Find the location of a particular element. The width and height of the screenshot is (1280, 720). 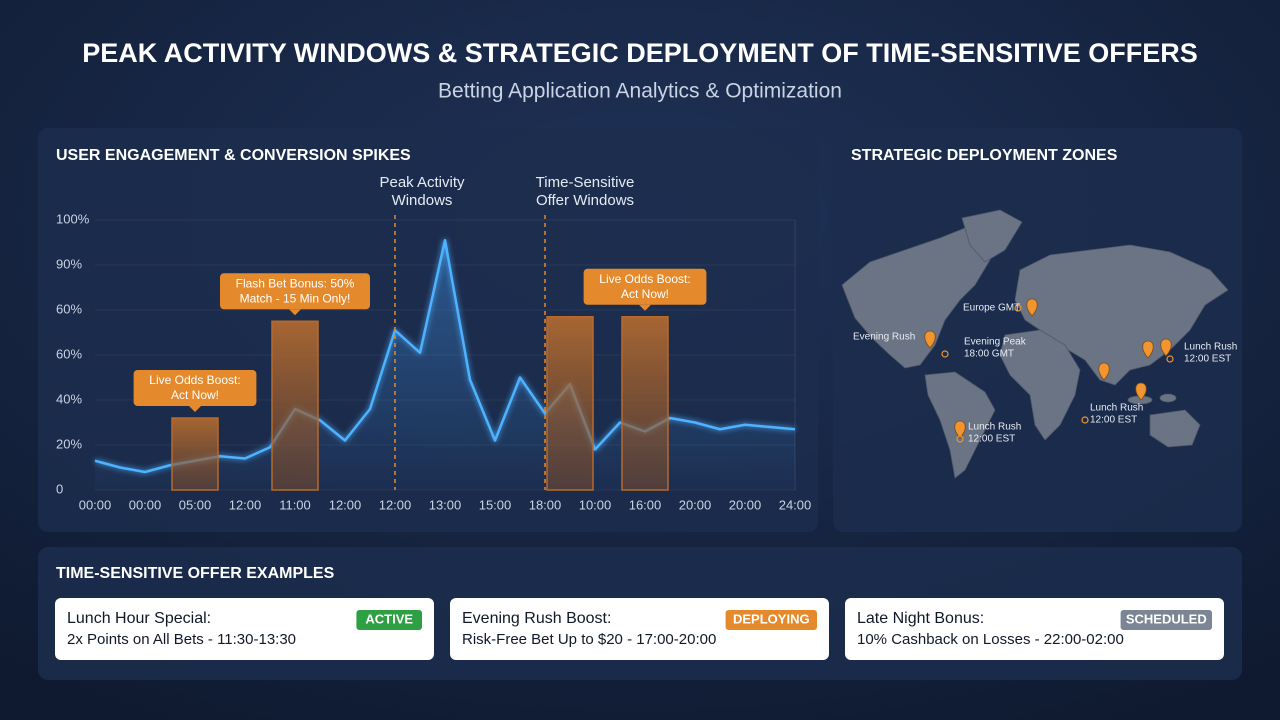

greenland is located at coordinates (992, 236).